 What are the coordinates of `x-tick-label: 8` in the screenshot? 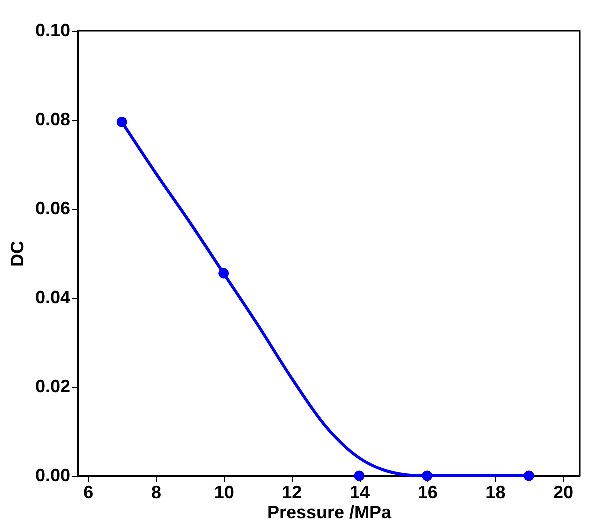 It's located at (157, 492).